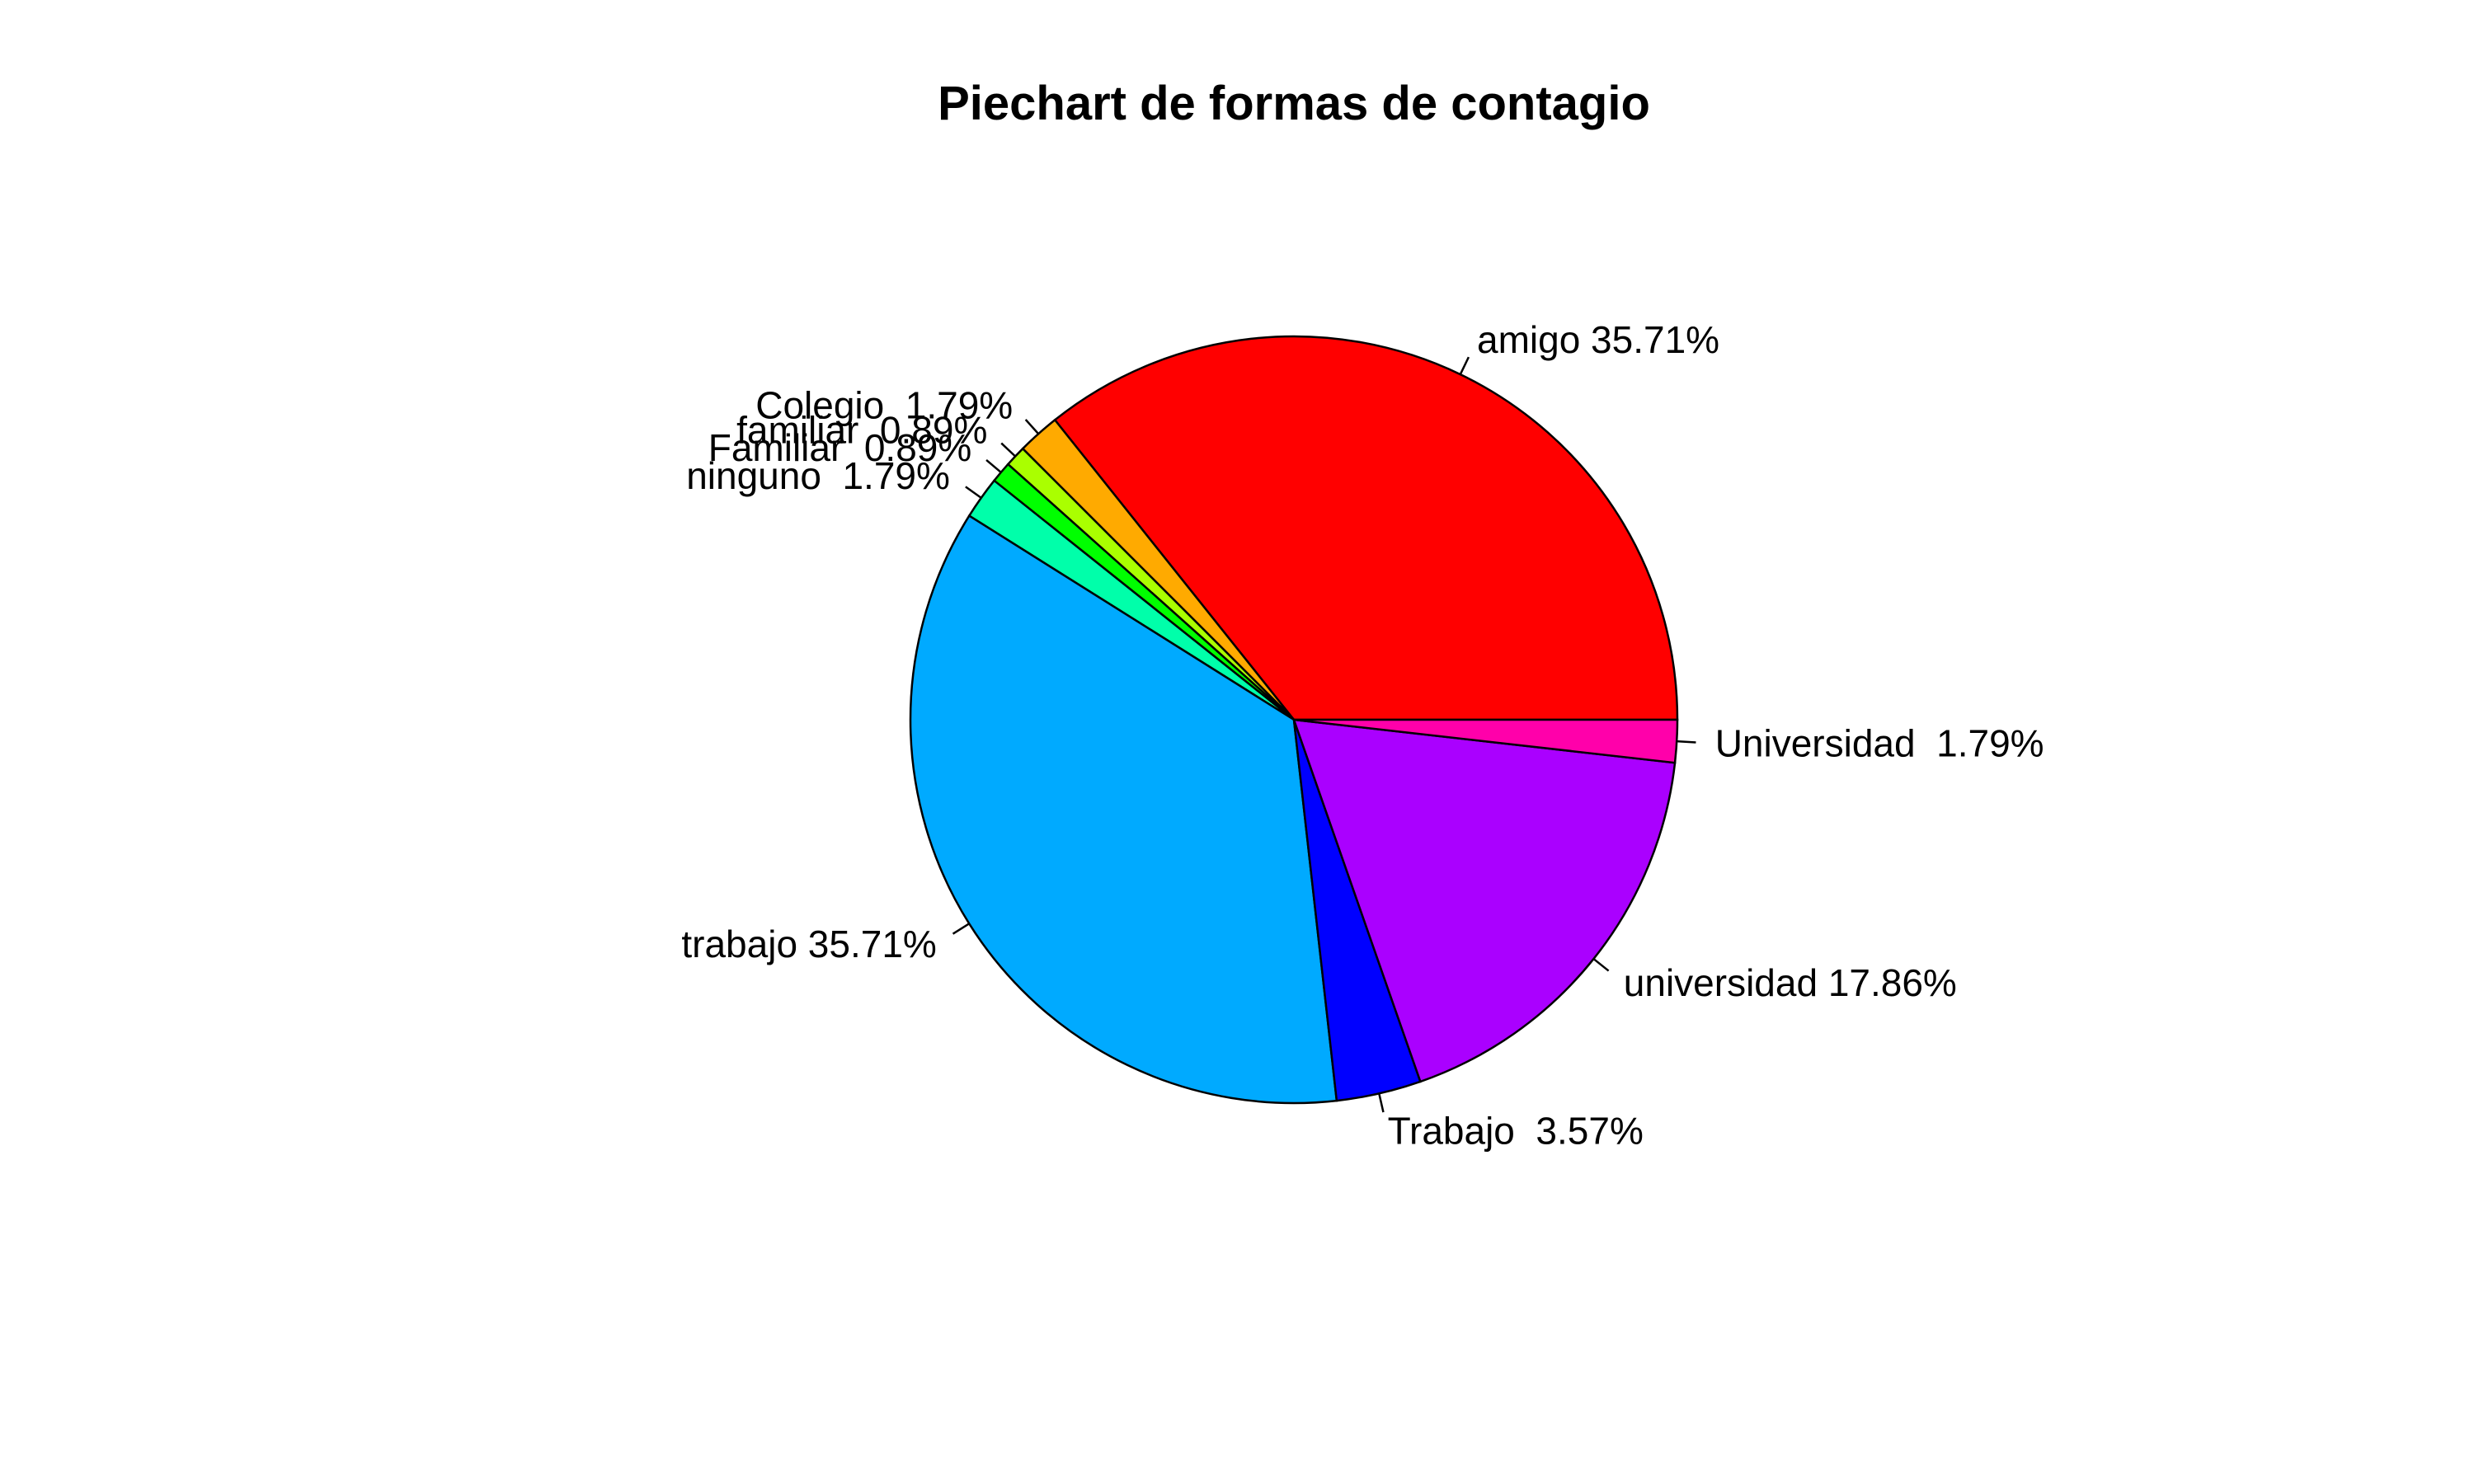  Describe the element at coordinates (818, 476) in the screenshot. I see `pie-slice-label: ninguno 1.79%` at that location.